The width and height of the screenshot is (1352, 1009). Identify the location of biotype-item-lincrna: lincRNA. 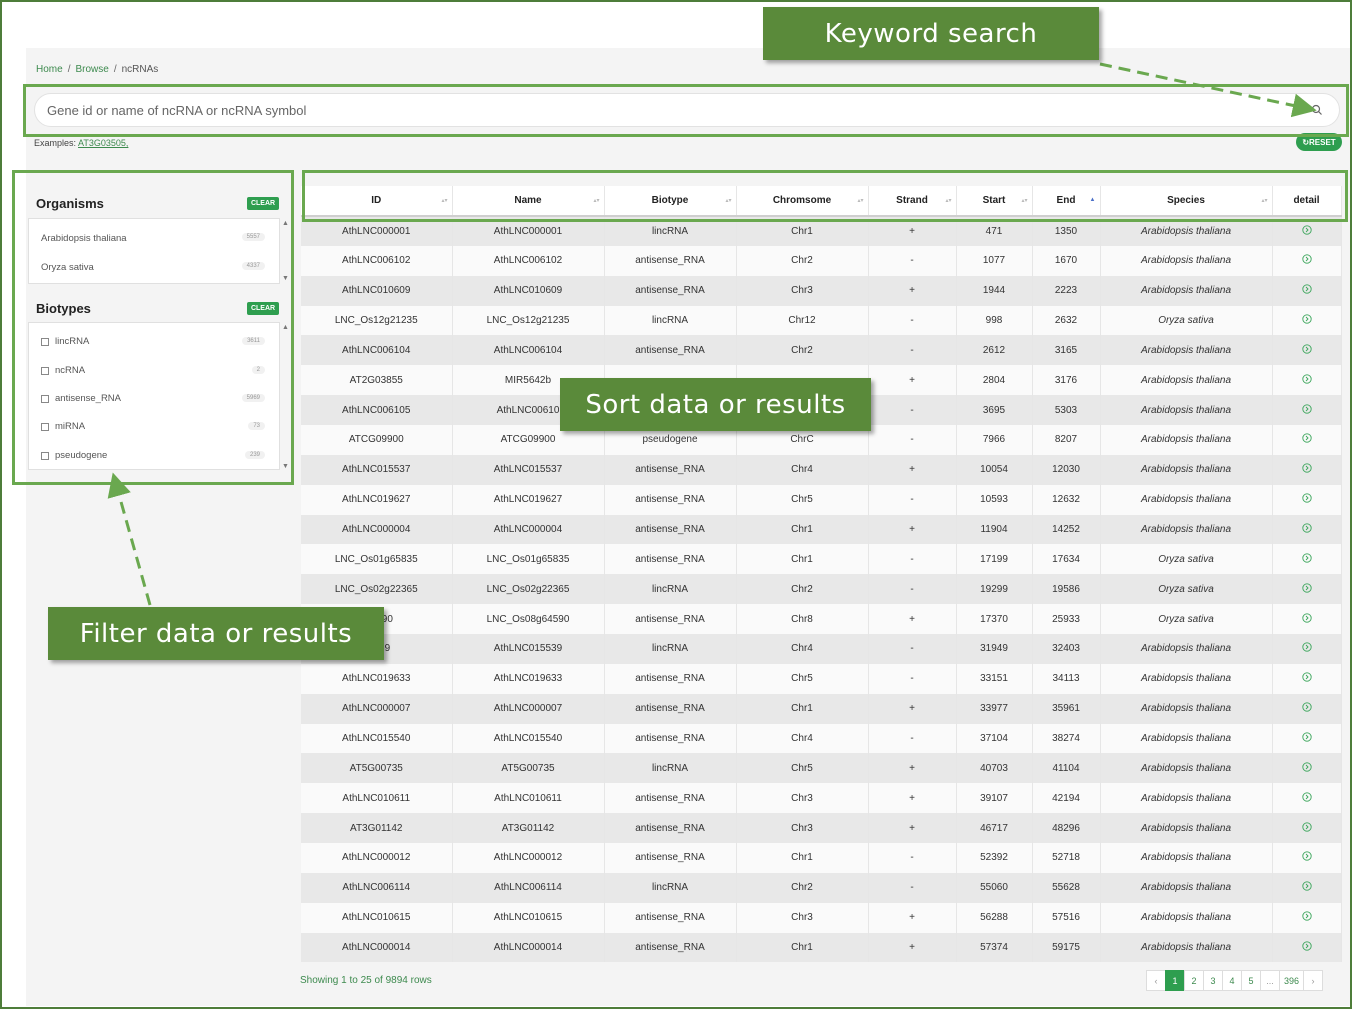
(65, 341).